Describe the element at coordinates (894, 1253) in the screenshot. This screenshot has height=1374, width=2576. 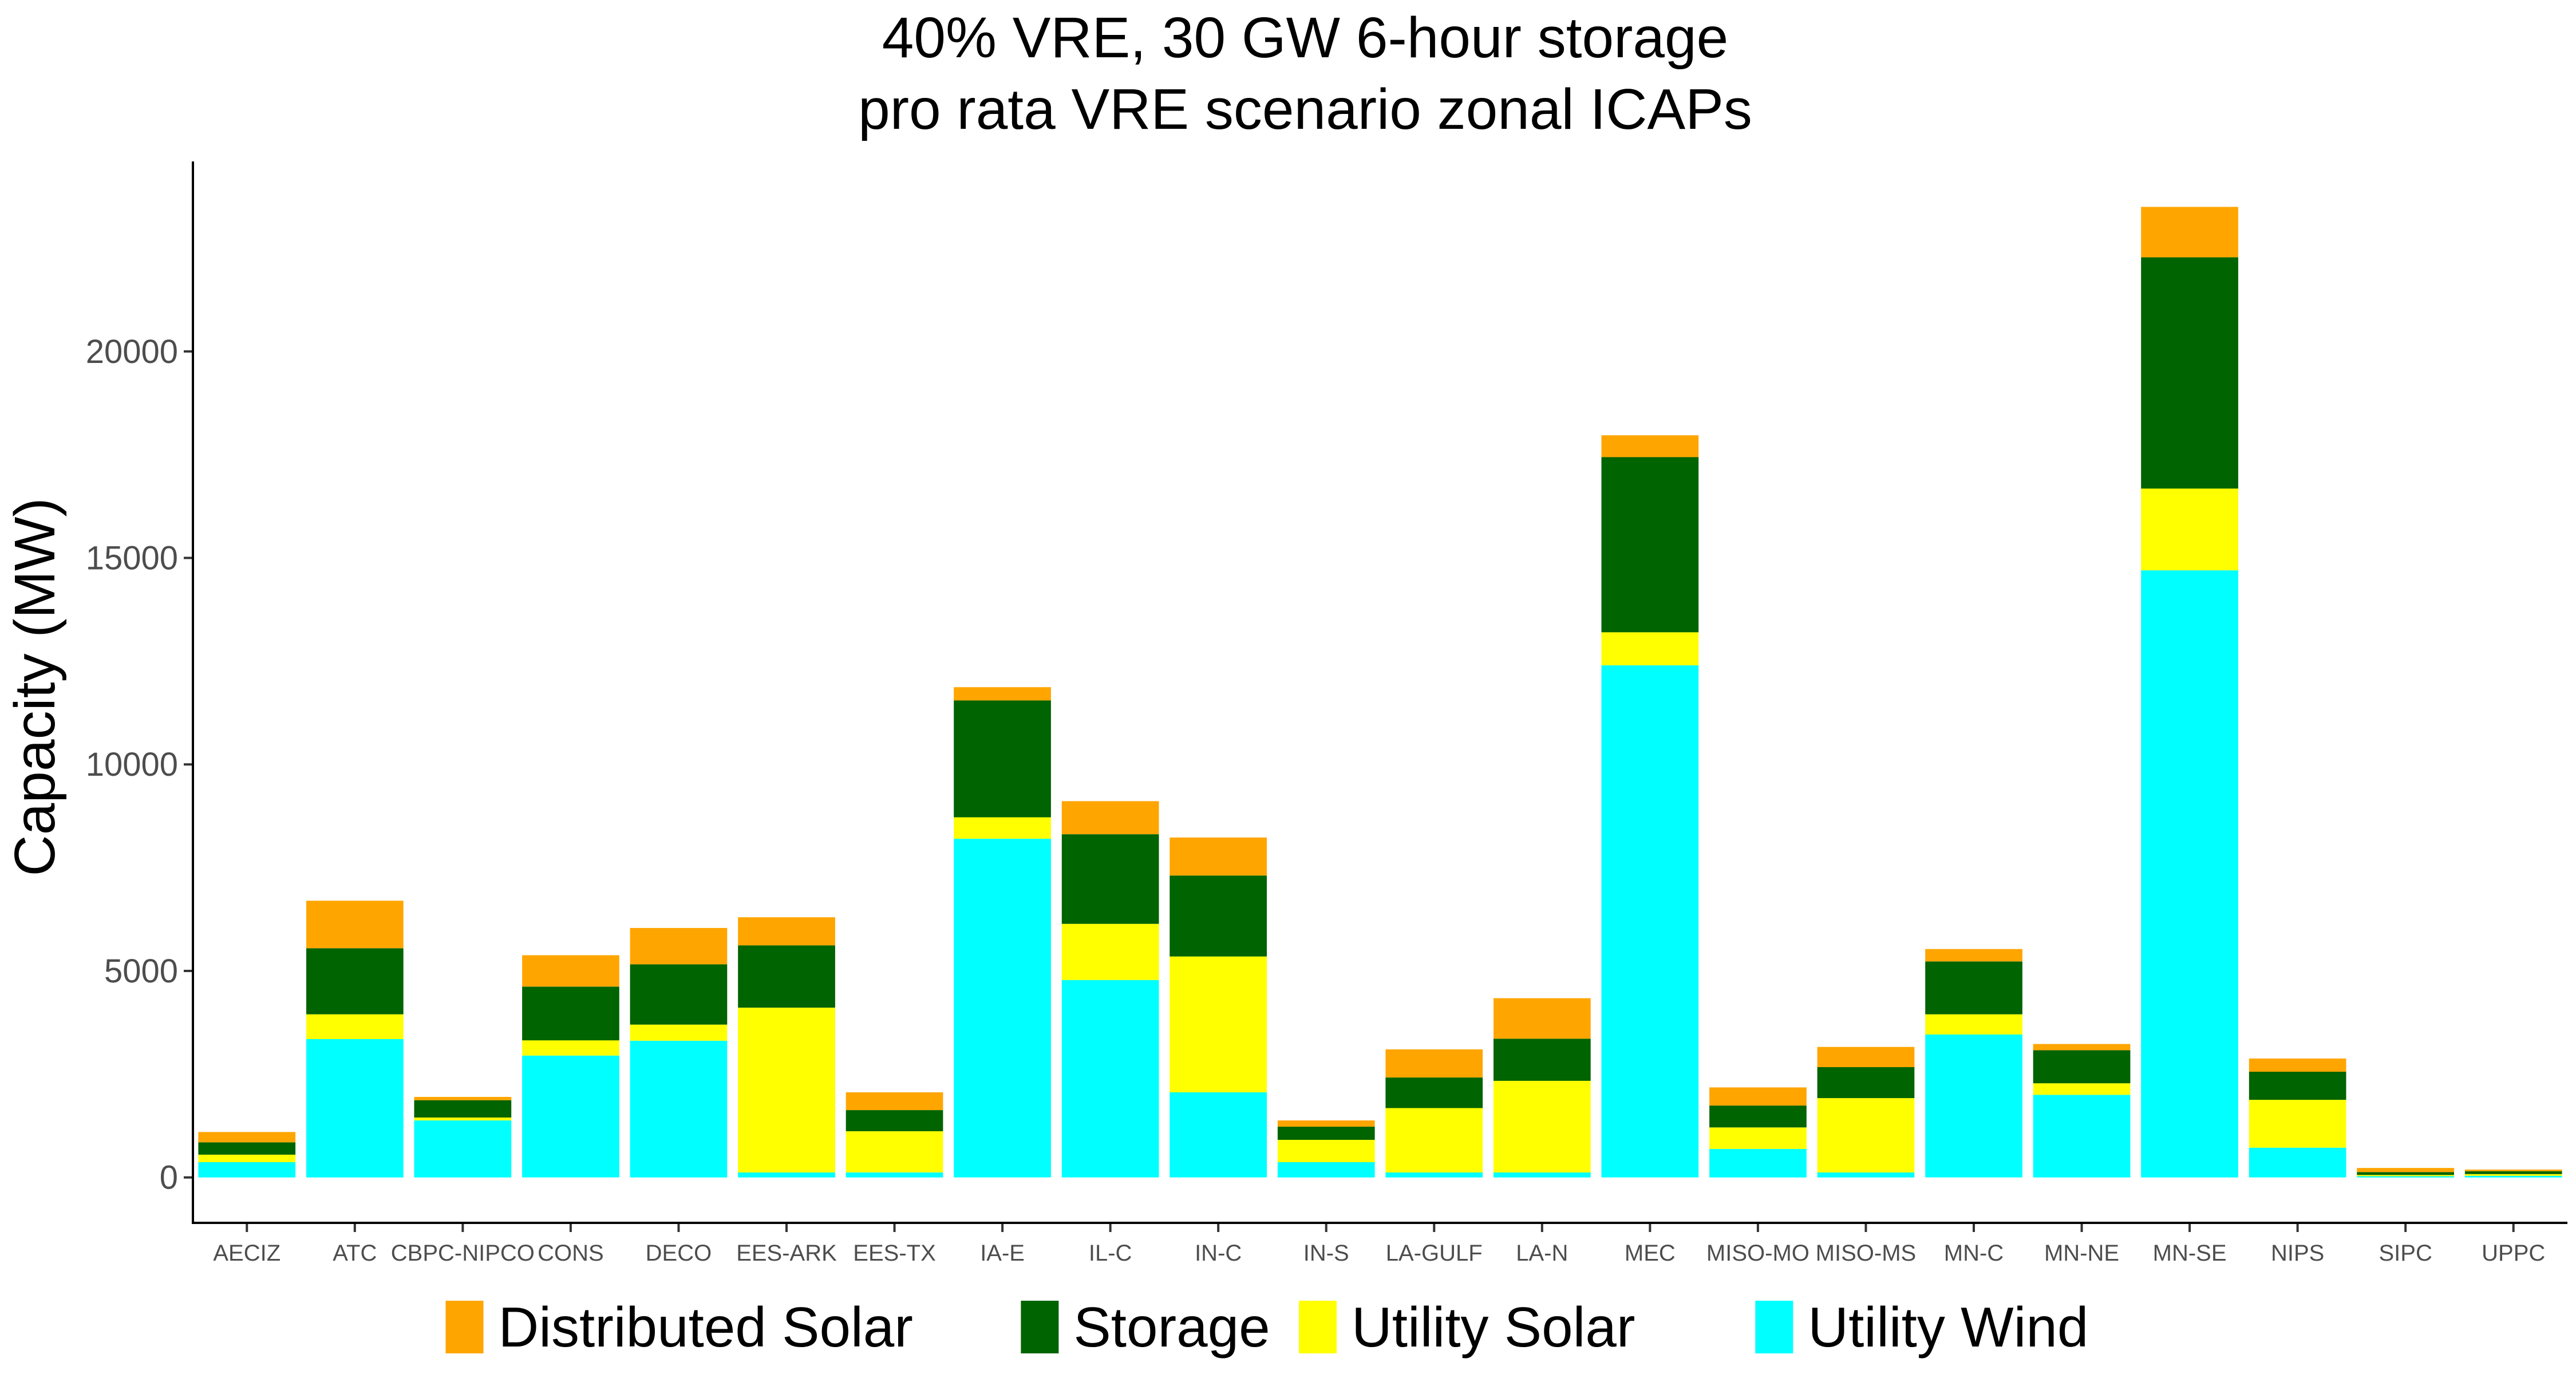
I see `x-tick-label-ees-tx: EES-TX` at that location.